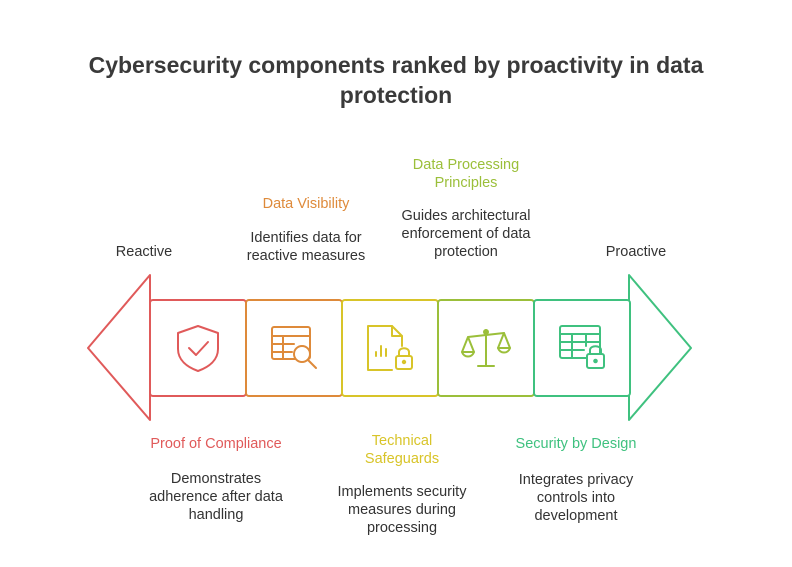  What do you see at coordinates (306, 247) in the screenshot?
I see `data-visibility-description: Identifies data for reactive measures` at bounding box center [306, 247].